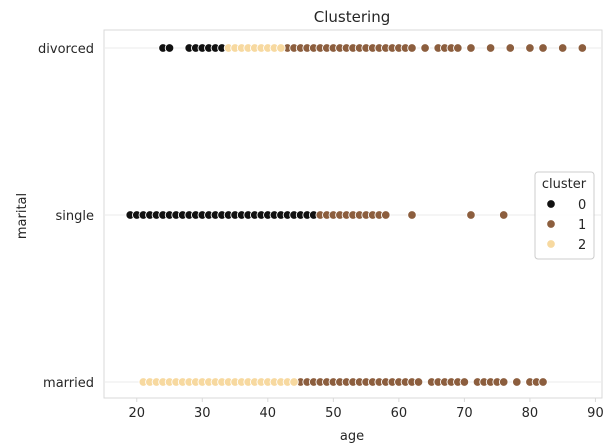 The image size is (615, 448). I want to click on chart-title: Clustering, so click(352, 17).